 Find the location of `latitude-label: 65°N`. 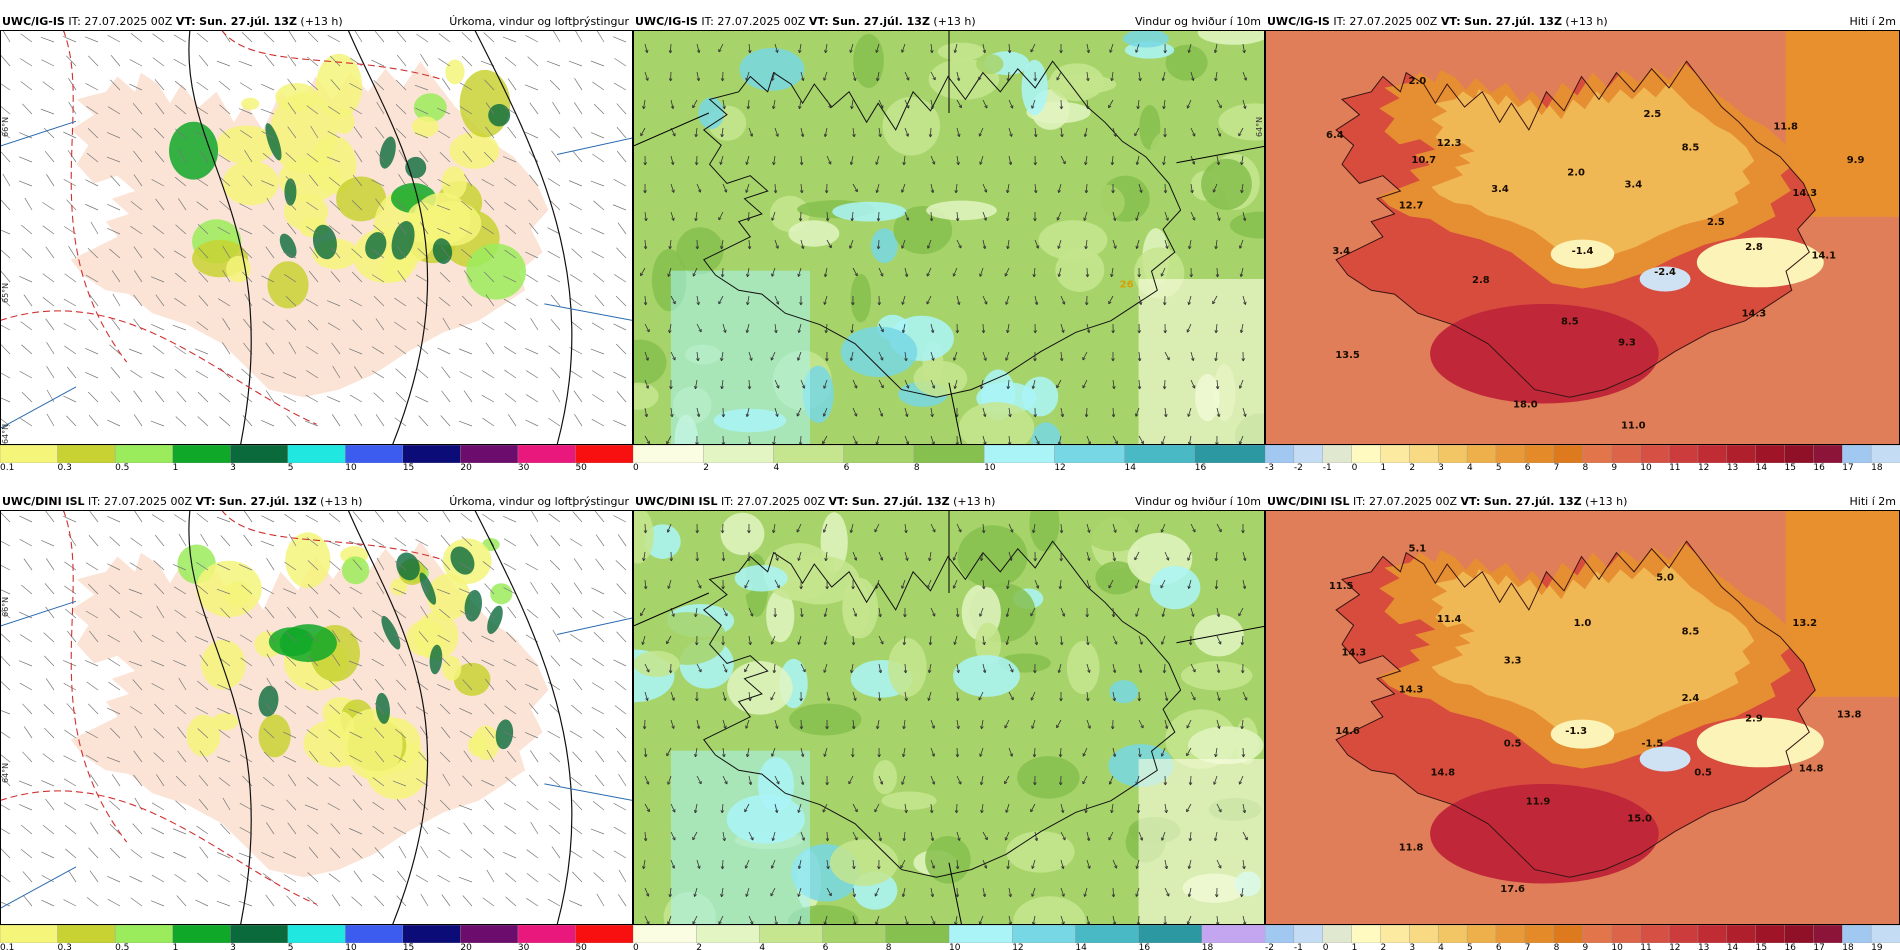

latitude-label: 65°N is located at coordinates (5, 293).